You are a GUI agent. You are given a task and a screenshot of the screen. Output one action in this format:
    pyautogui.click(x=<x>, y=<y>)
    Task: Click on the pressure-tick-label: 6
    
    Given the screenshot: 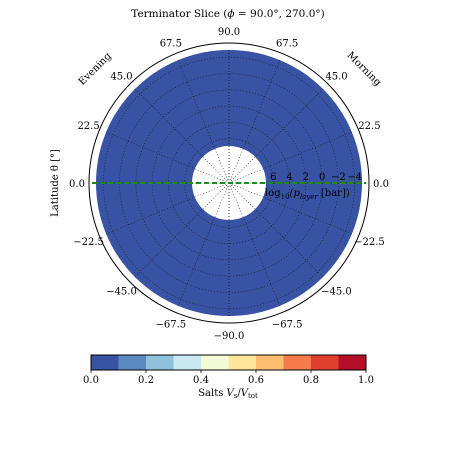 What is the action you would take?
    pyautogui.click(x=273, y=177)
    